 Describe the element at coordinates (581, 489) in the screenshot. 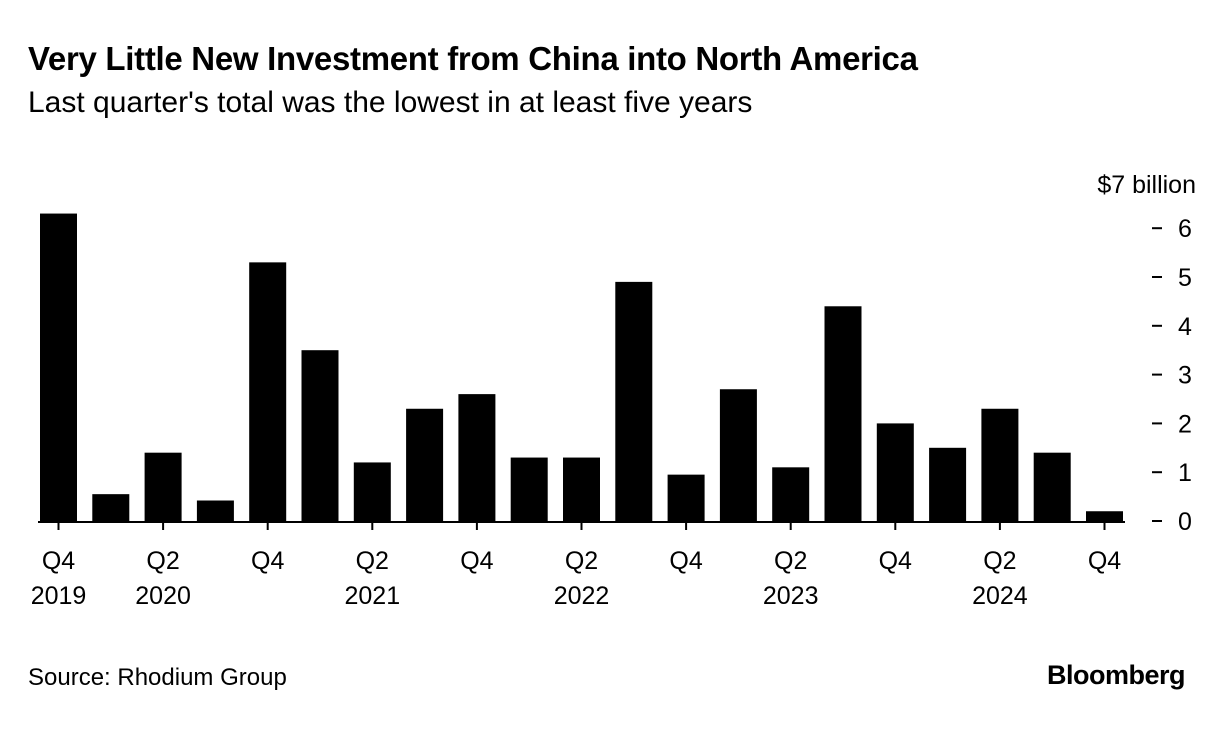

I see `bar-q2-2022` at that location.